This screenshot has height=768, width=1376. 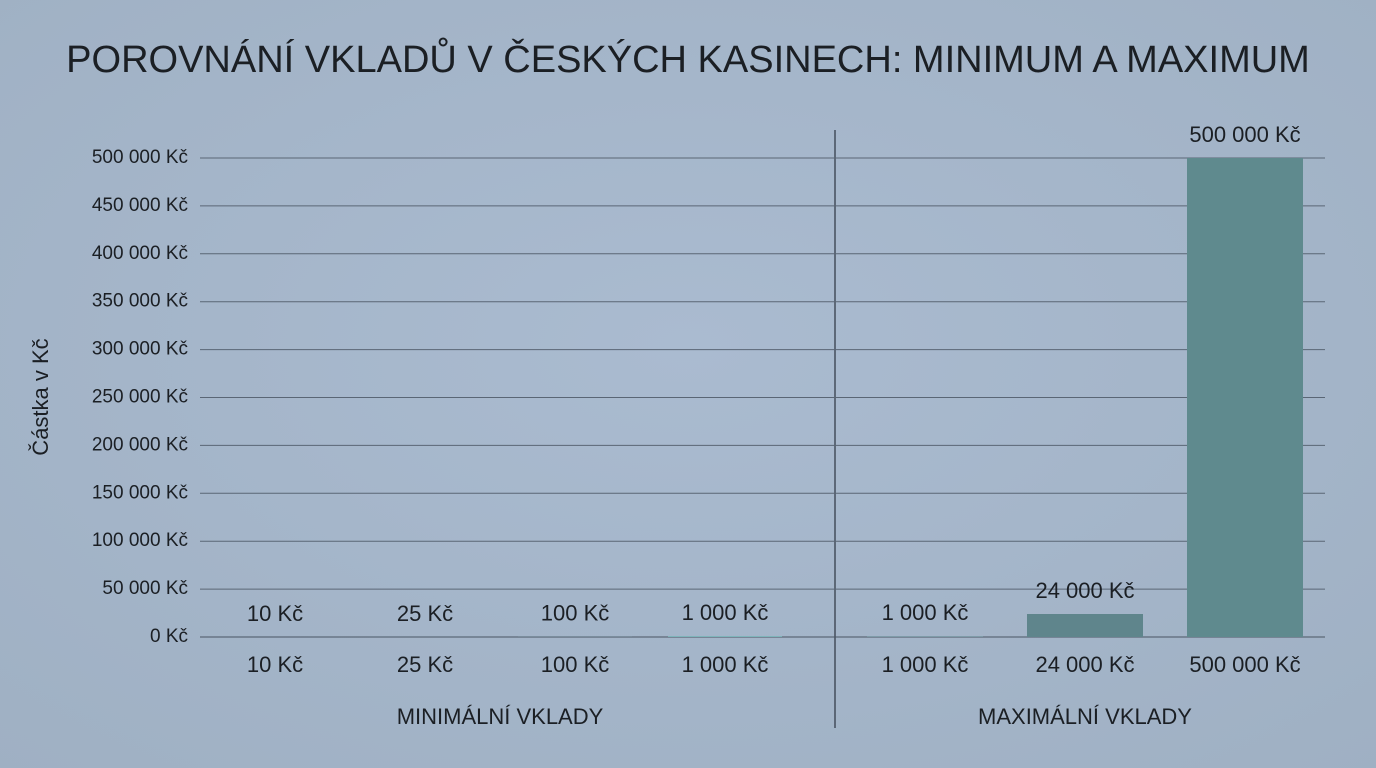 What do you see at coordinates (275, 613) in the screenshot?
I see `value-label: 10 Kč` at bounding box center [275, 613].